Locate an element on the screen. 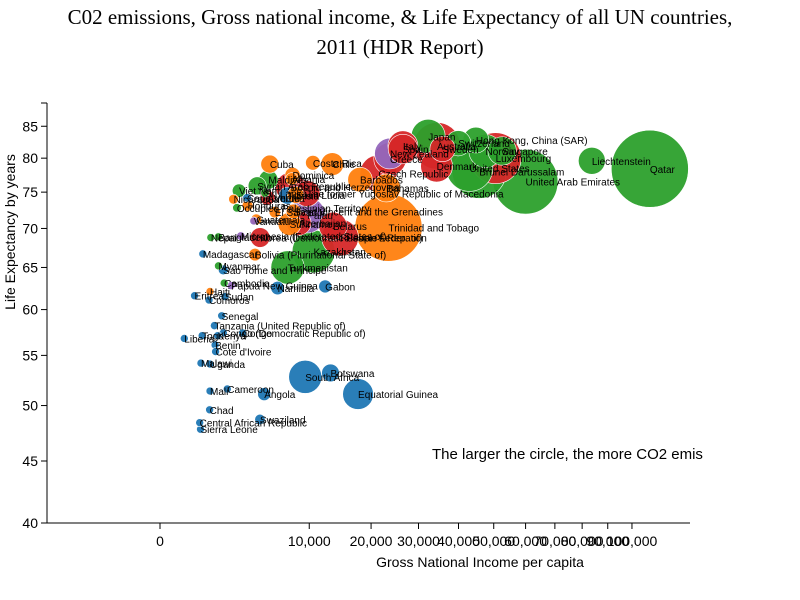 Image resolution: width=800 pixels, height=600 pixels. bubble-label: Tanzania (United Republic of) is located at coordinates (279, 327).